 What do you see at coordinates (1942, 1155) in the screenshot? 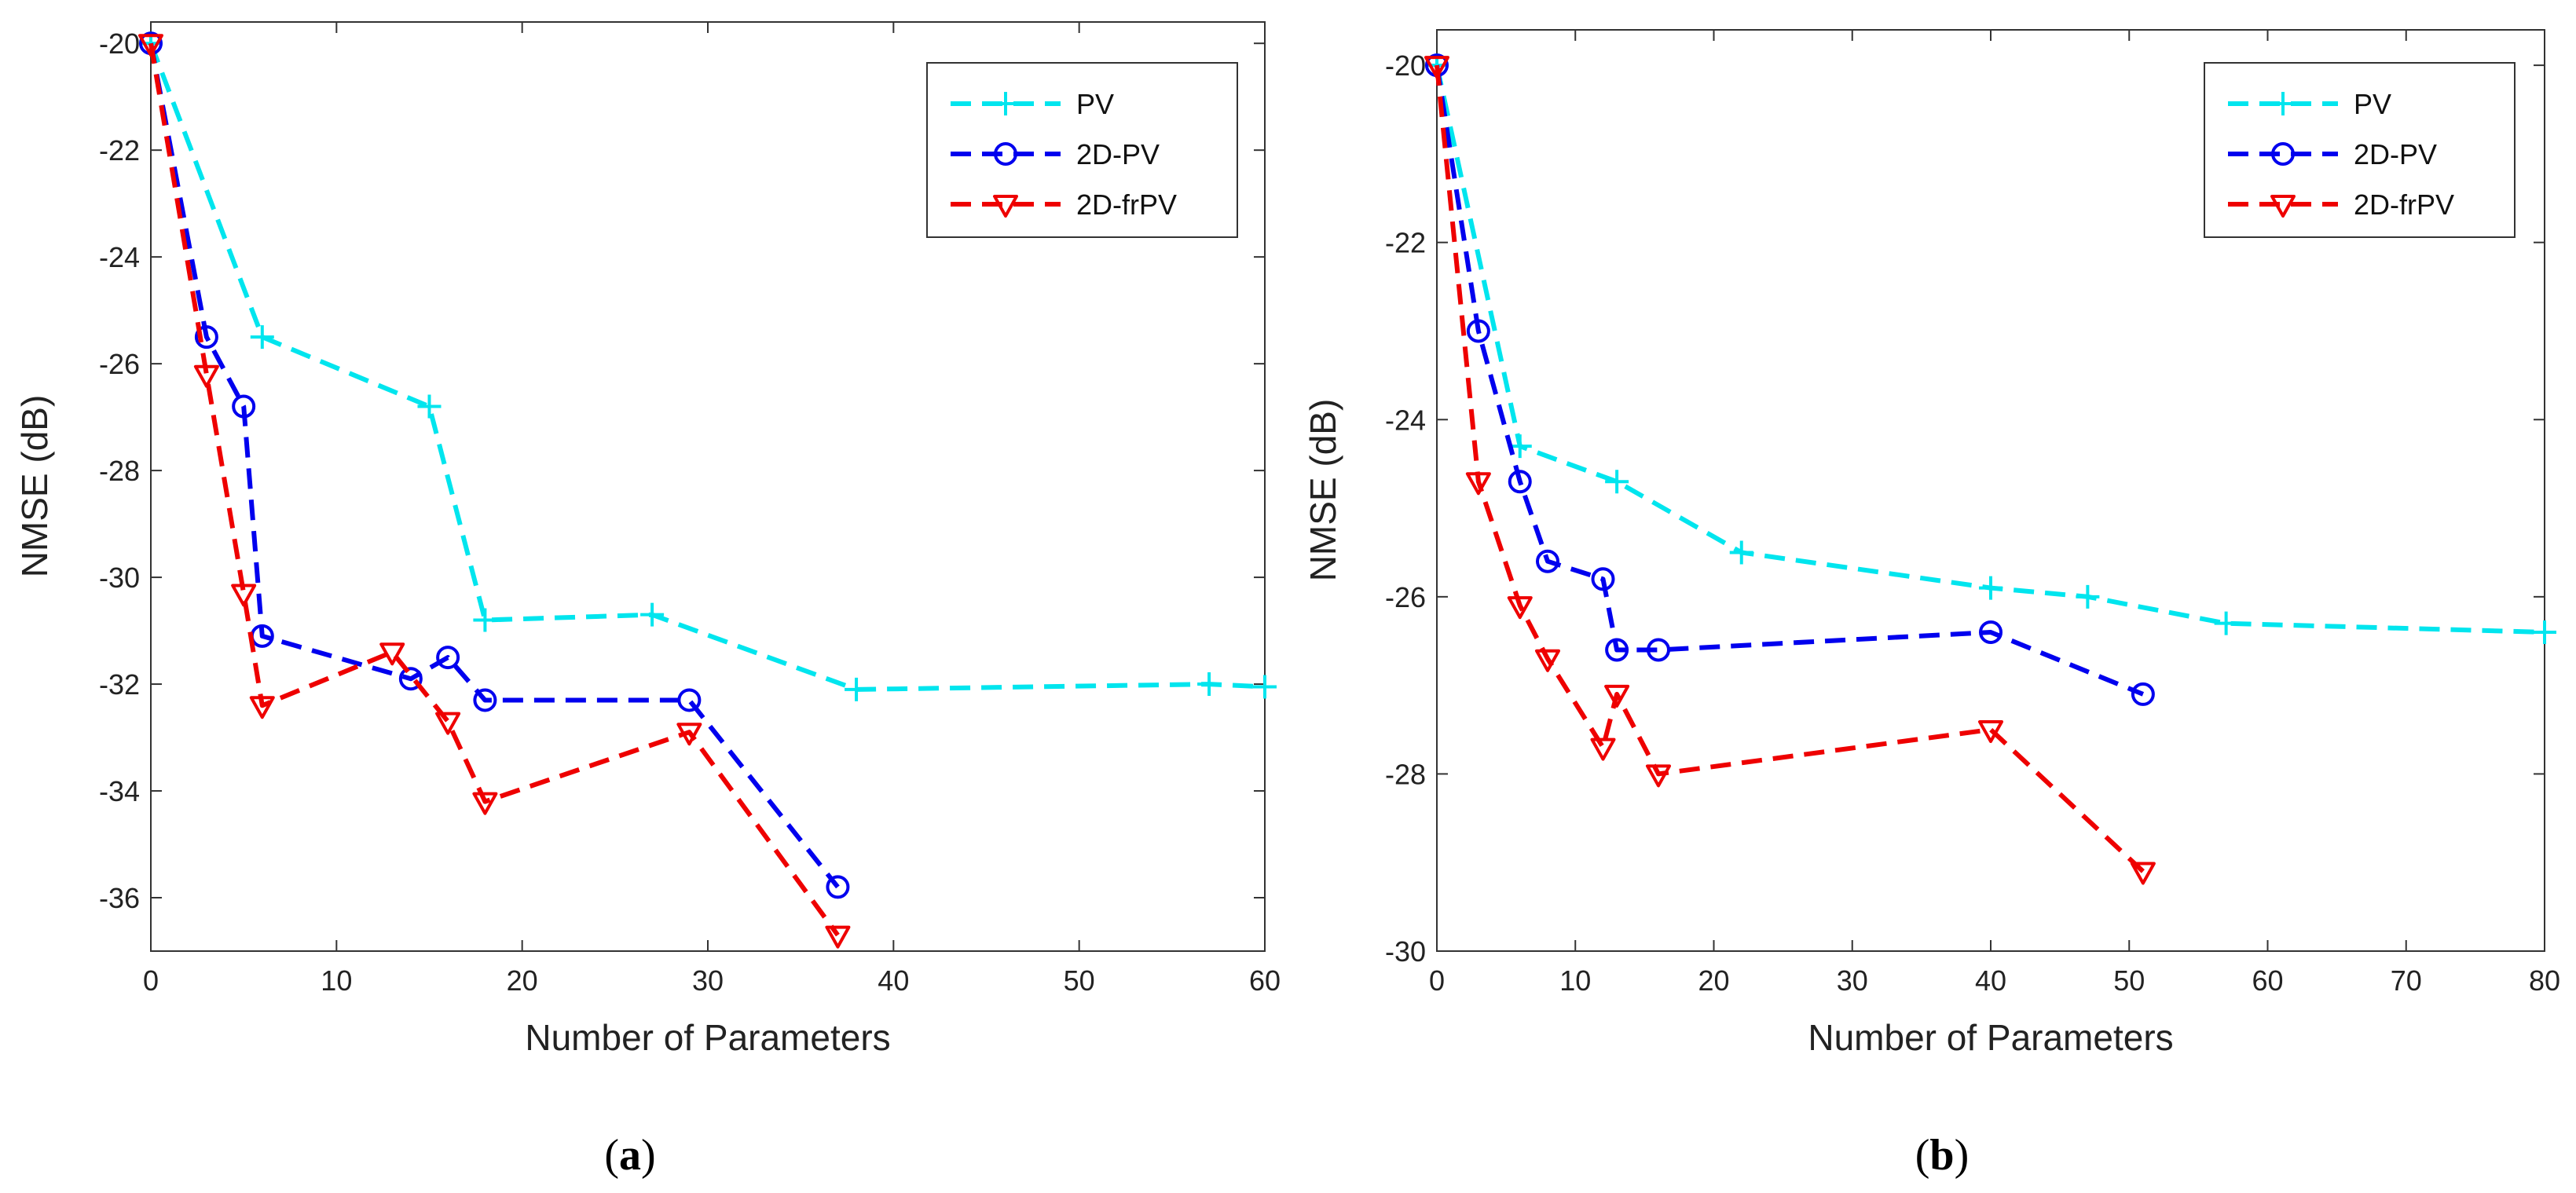
I see `caption-letter: b` at bounding box center [1942, 1155].